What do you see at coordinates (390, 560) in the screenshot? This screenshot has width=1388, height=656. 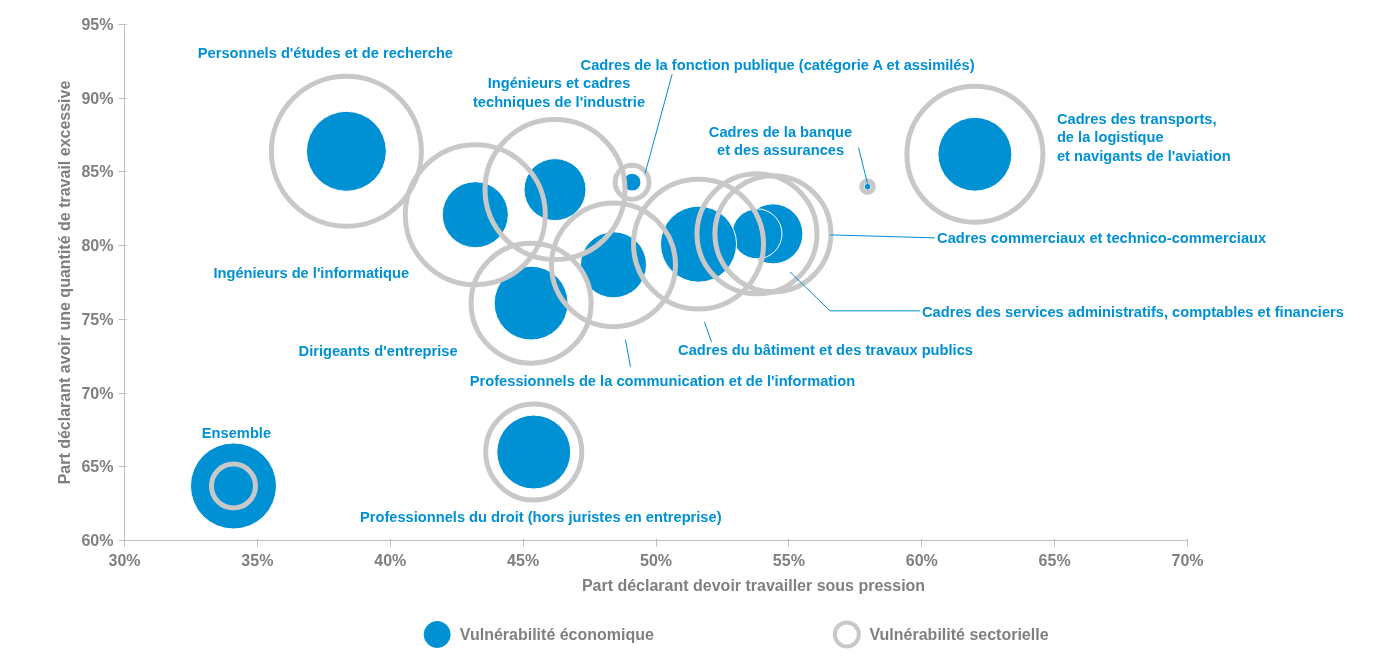 I see `x-tick-label: 40%` at bounding box center [390, 560].